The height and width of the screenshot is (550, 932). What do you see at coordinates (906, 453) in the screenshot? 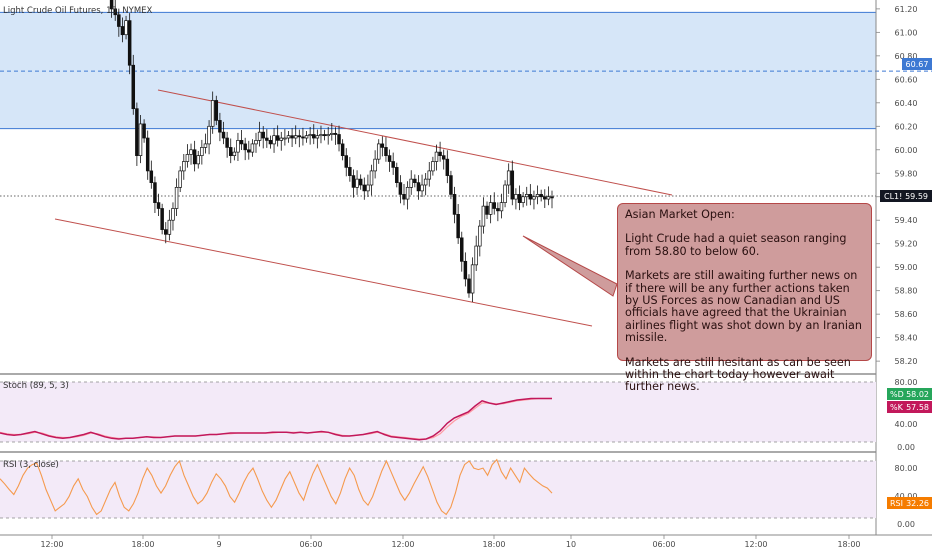
I see `indicator-axes: 80.00 40.00 0.00 80.00 40.00 0.00` at bounding box center [906, 453].